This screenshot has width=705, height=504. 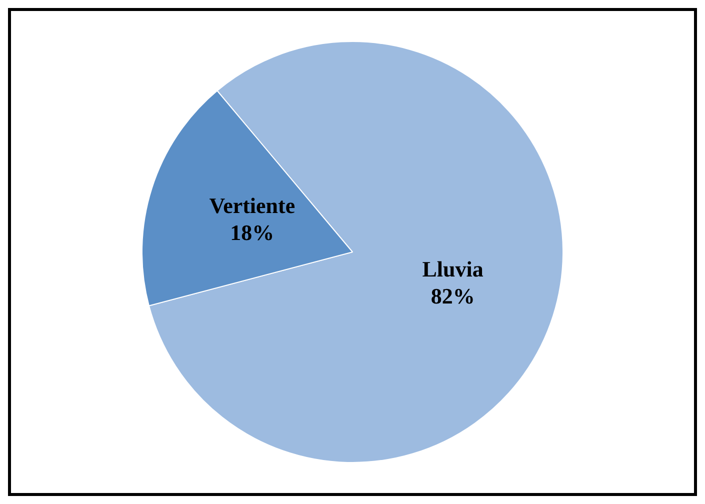 What do you see at coordinates (453, 269) in the screenshot?
I see `slice-label: Lluvia` at bounding box center [453, 269].